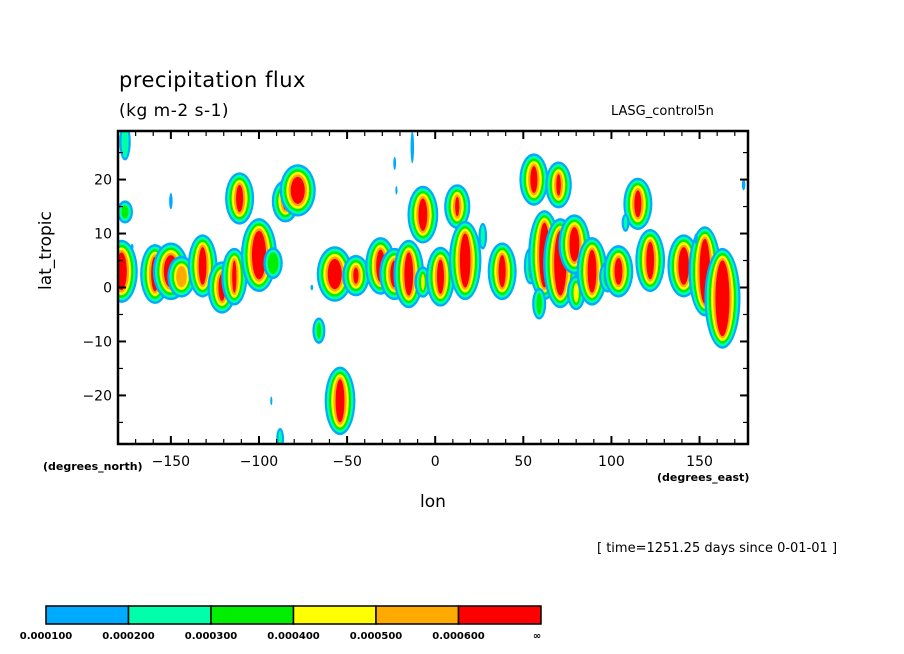 The width and height of the screenshot is (904, 654). Describe the element at coordinates (174, 111) in the screenshot. I see `chart-units: (kg m-2 s-1)` at that location.